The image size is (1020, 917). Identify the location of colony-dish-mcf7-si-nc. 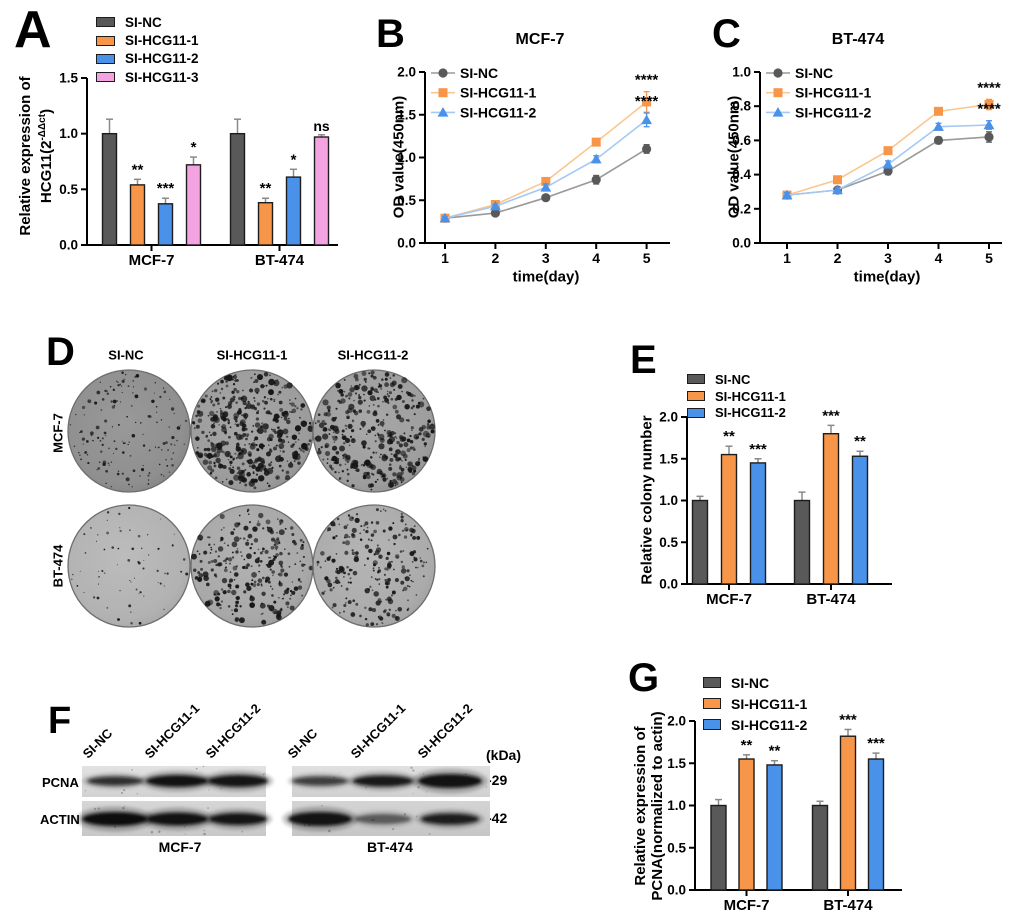
(129, 431).